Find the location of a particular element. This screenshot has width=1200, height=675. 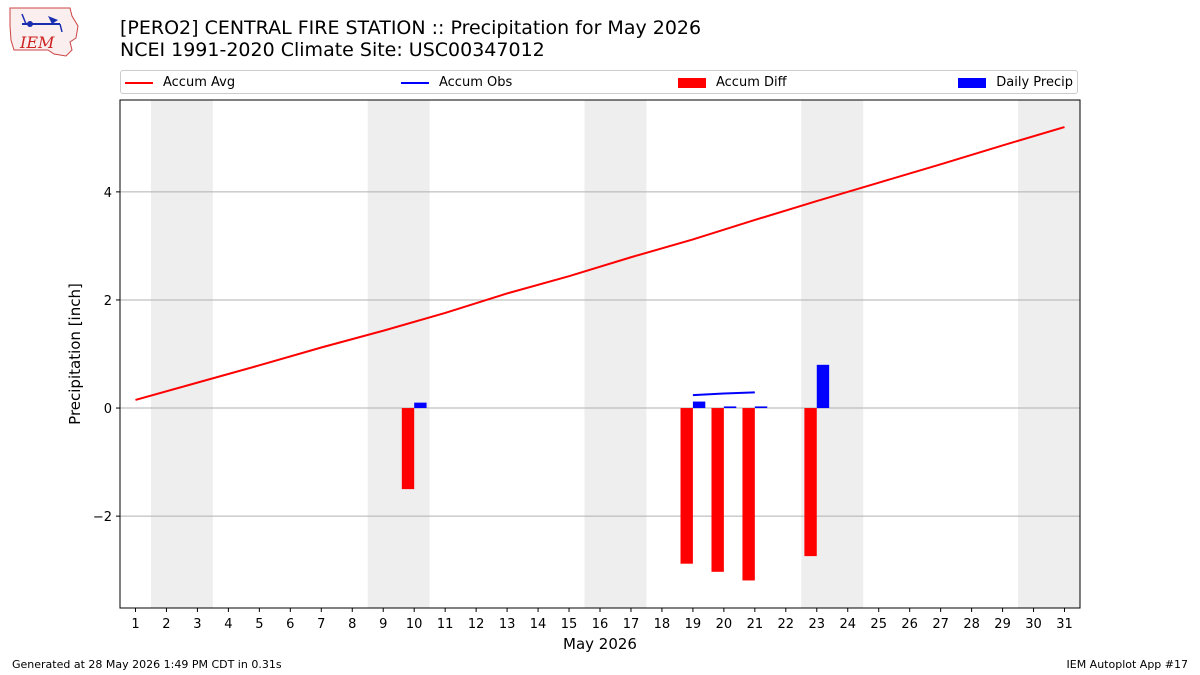

x-tick-label: 14 is located at coordinates (538, 624).